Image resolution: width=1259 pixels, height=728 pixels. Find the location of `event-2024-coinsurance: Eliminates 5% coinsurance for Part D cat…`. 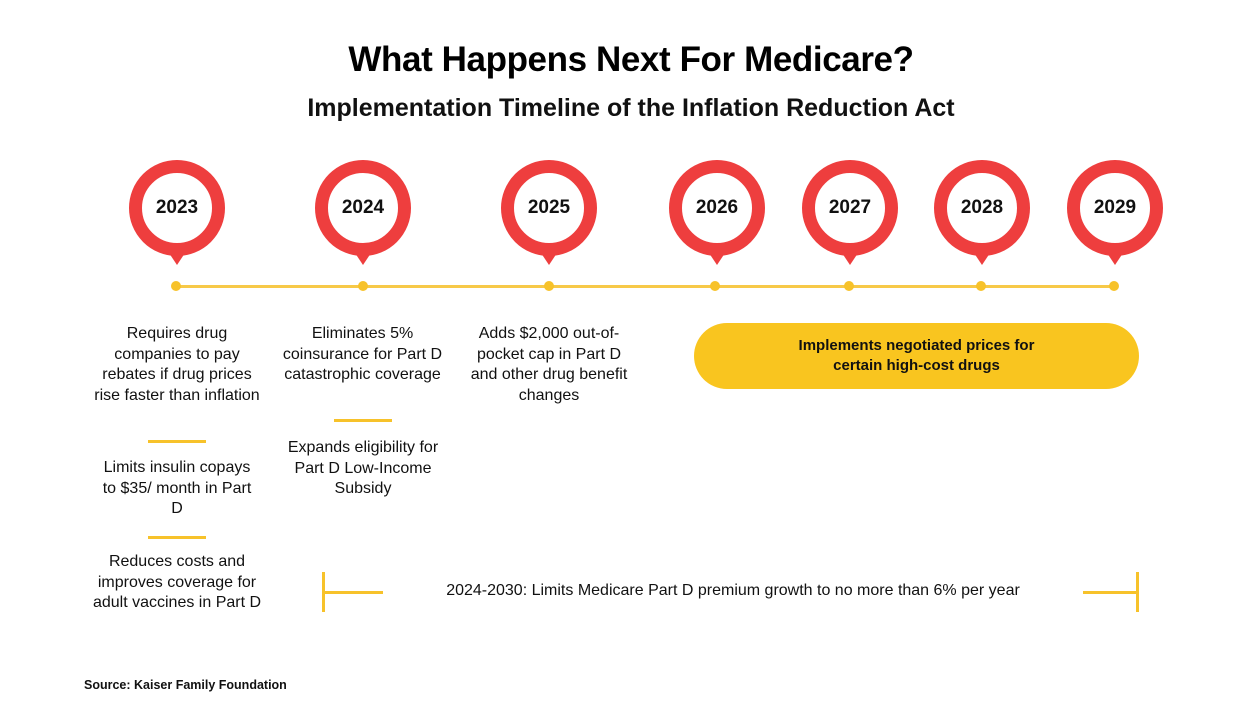

event-2024-coinsurance: Eliminates 5% coinsurance for Part D cat… is located at coordinates (362, 354).